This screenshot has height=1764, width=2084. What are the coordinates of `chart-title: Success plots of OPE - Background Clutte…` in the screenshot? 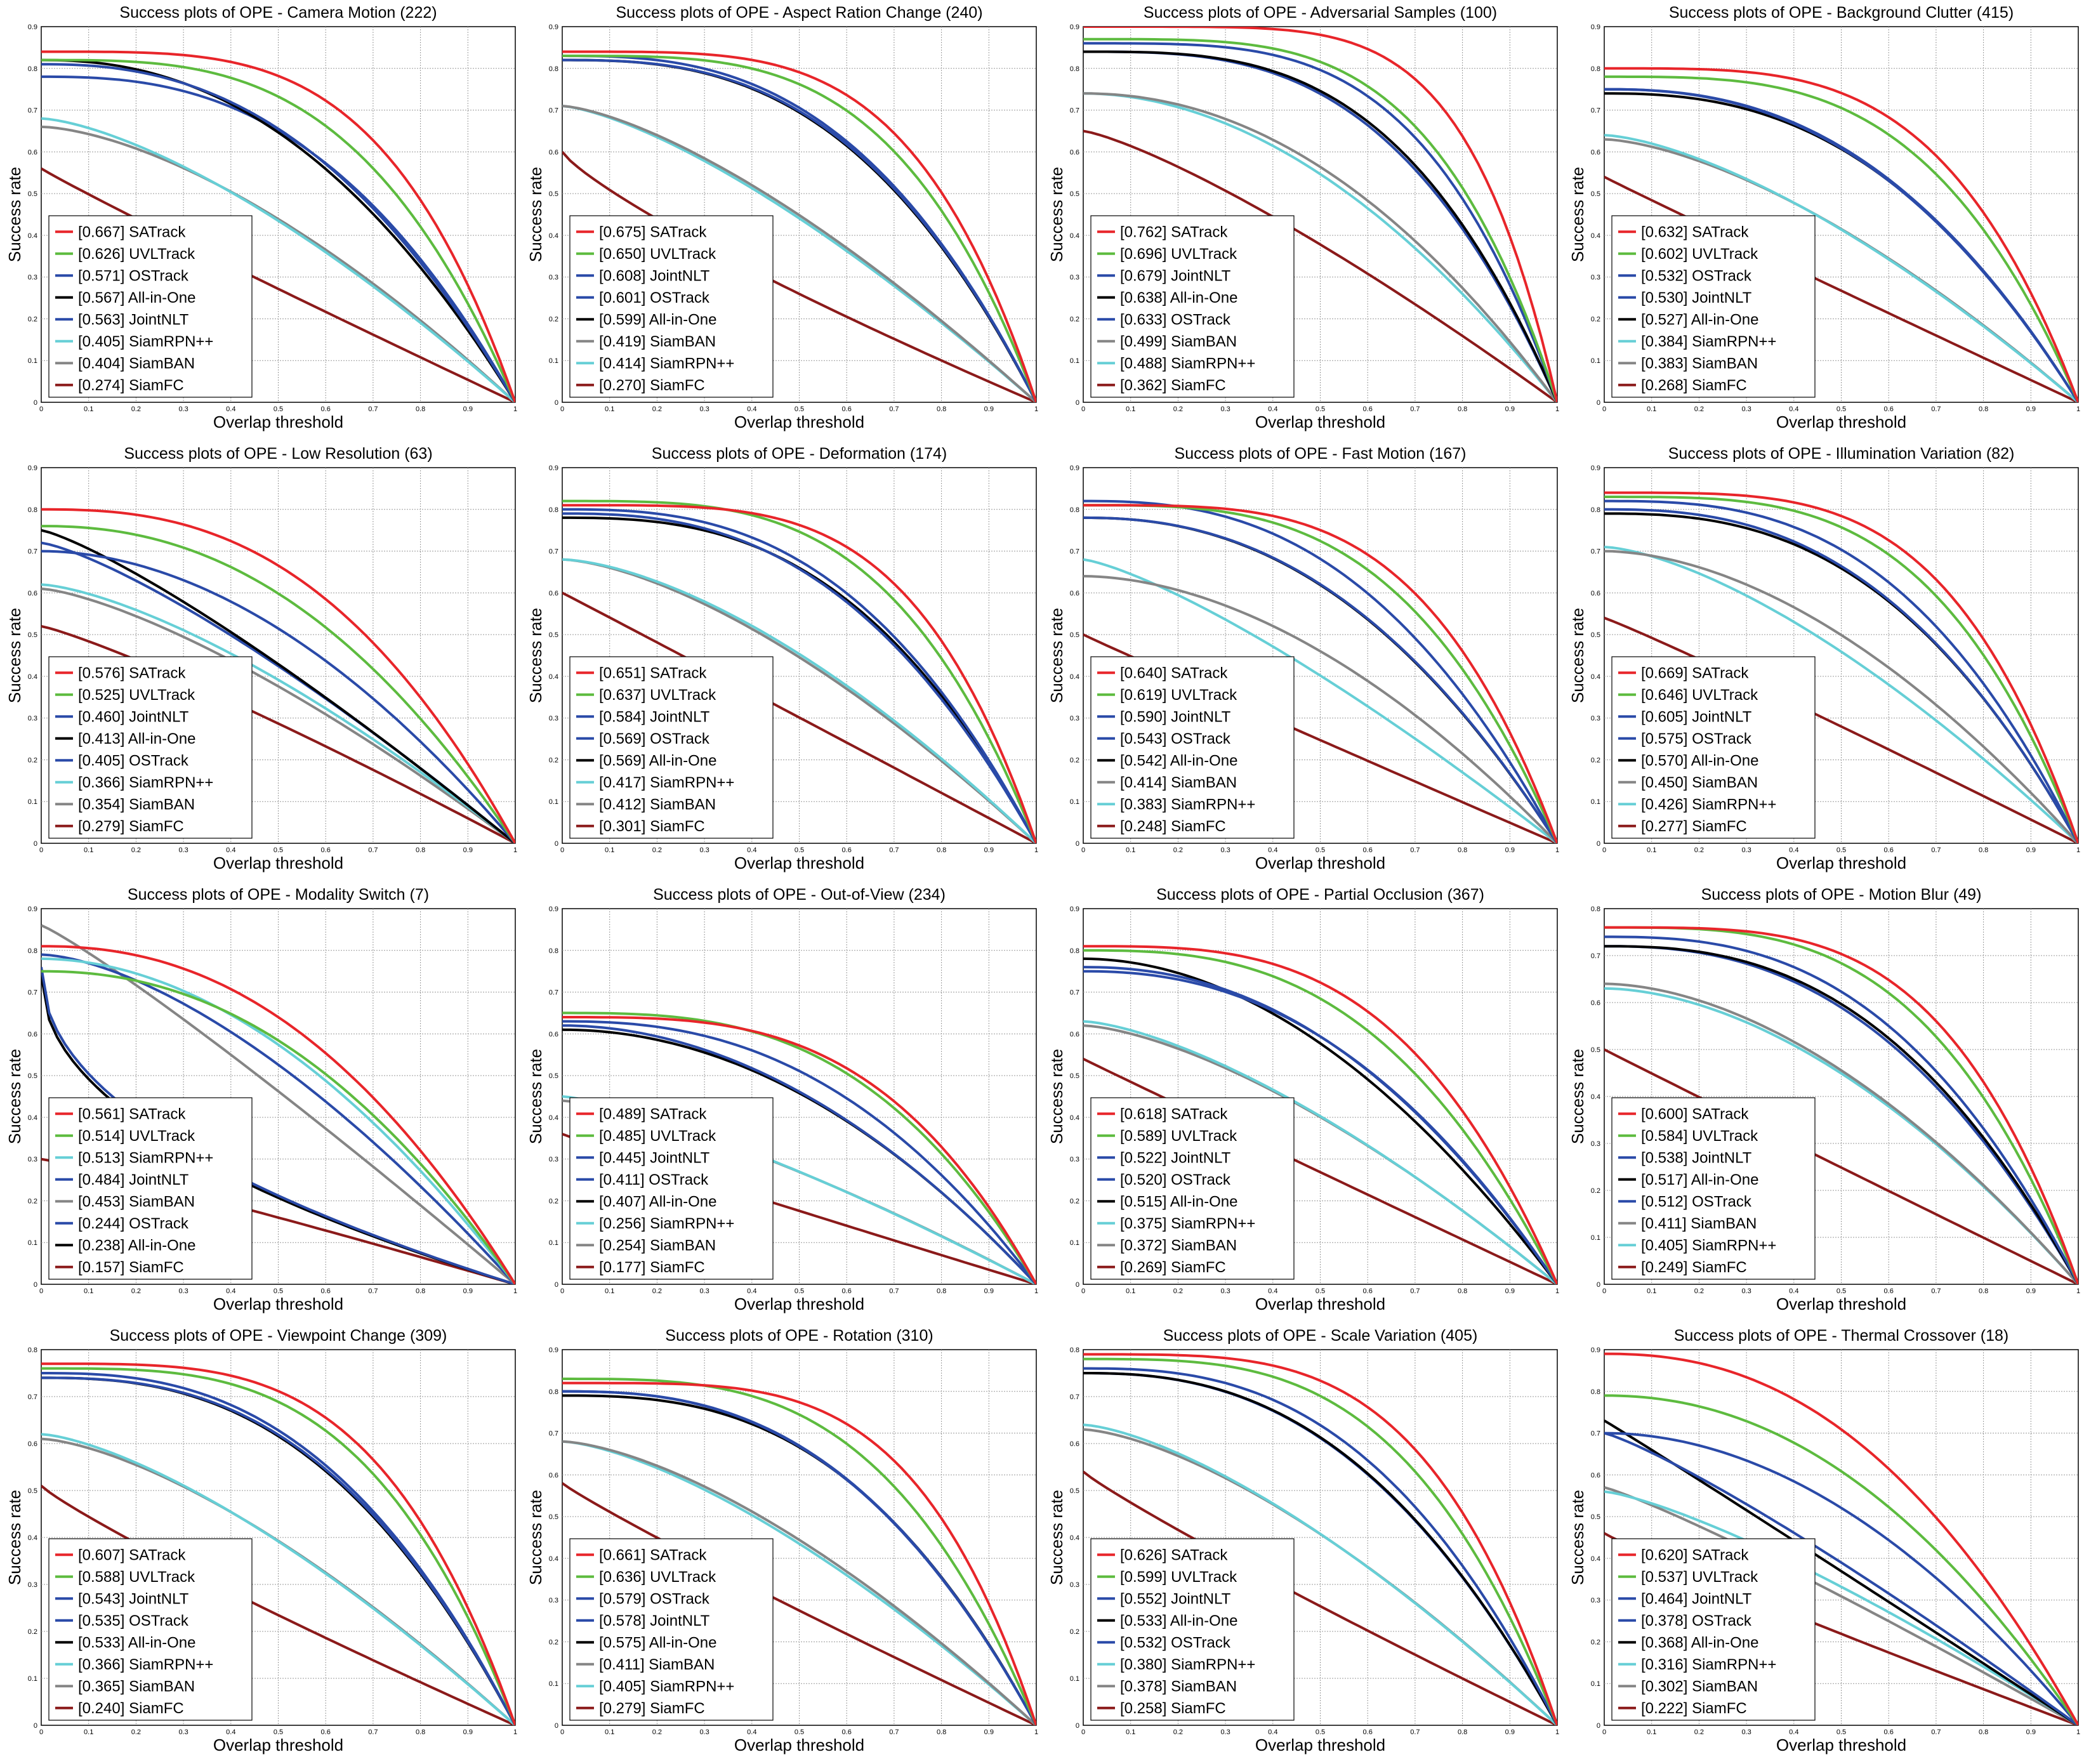 It's located at (1841, 13).